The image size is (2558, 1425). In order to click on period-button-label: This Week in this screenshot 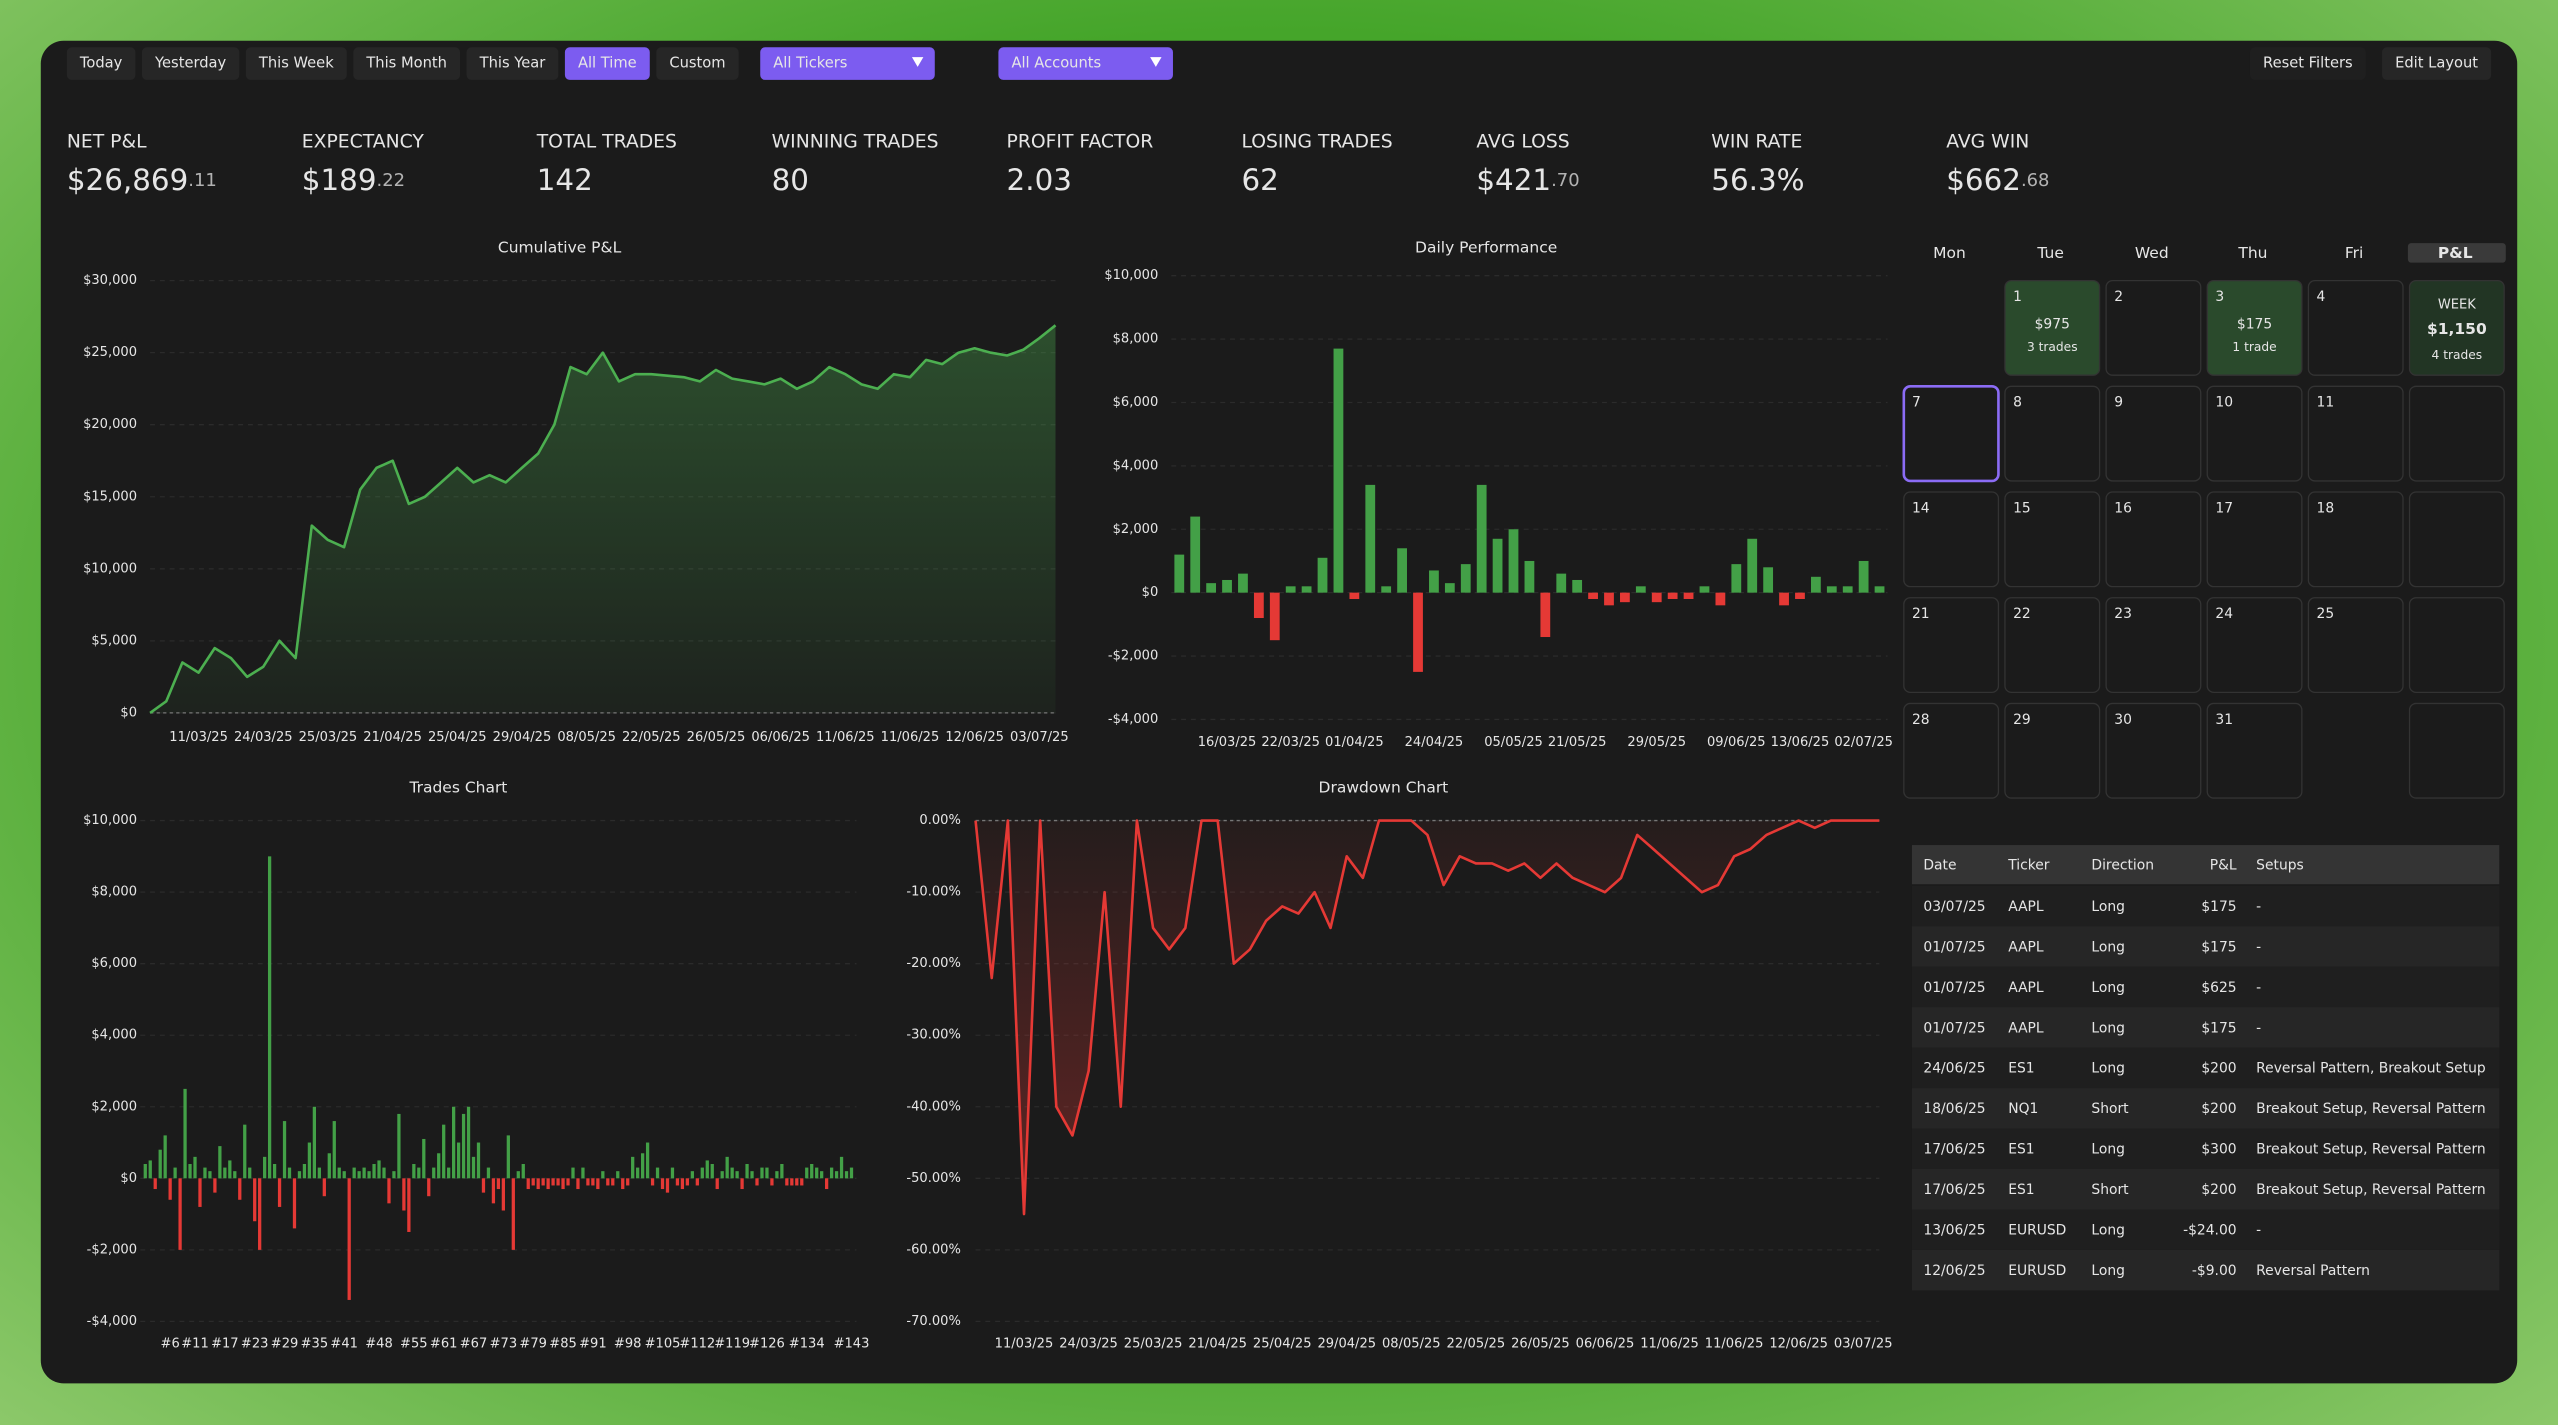, I will do `click(296, 63)`.